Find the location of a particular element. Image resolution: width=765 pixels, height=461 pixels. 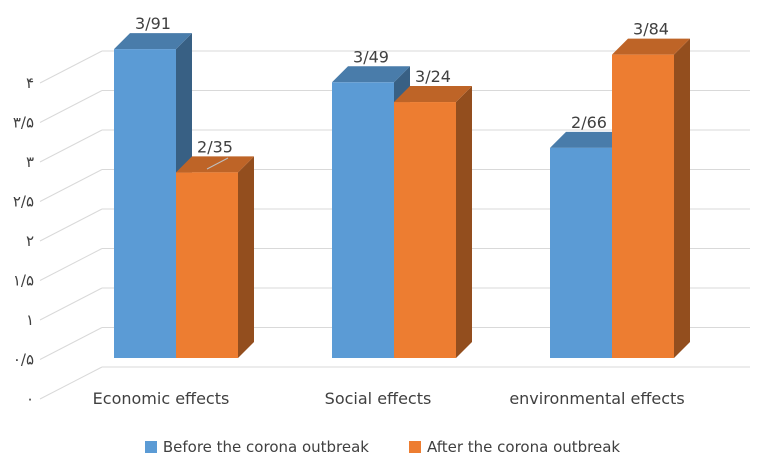

data-label: 3/24 is located at coordinates (433, 76).